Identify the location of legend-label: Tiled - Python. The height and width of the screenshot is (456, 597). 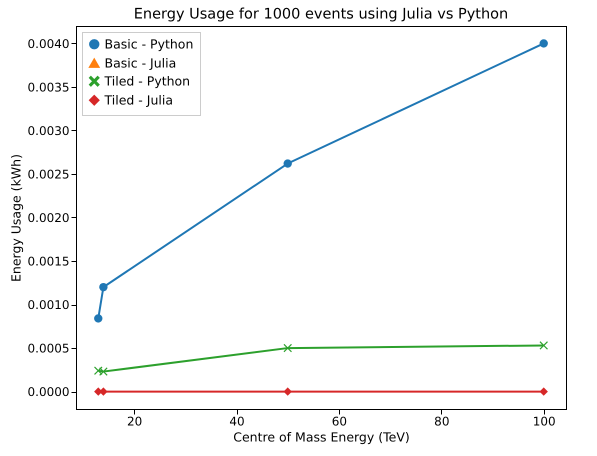
(147, 80).